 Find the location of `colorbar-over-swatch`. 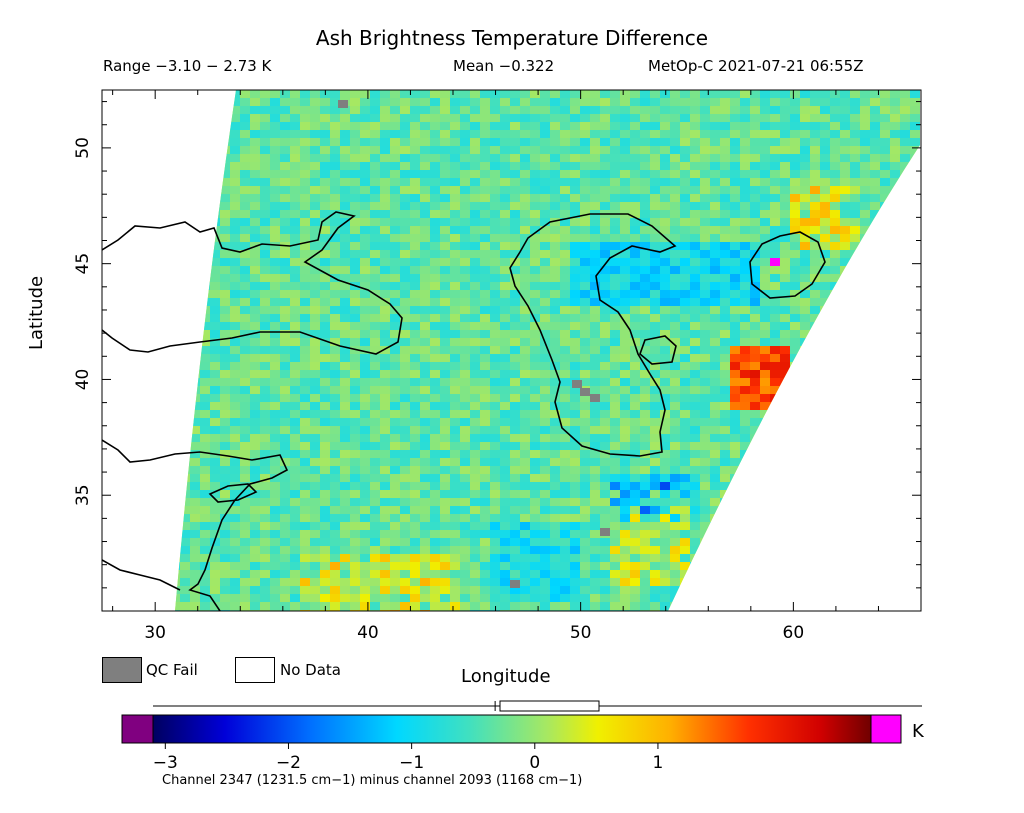

colorbar-over-swatch is located at coordinates (886, 729).